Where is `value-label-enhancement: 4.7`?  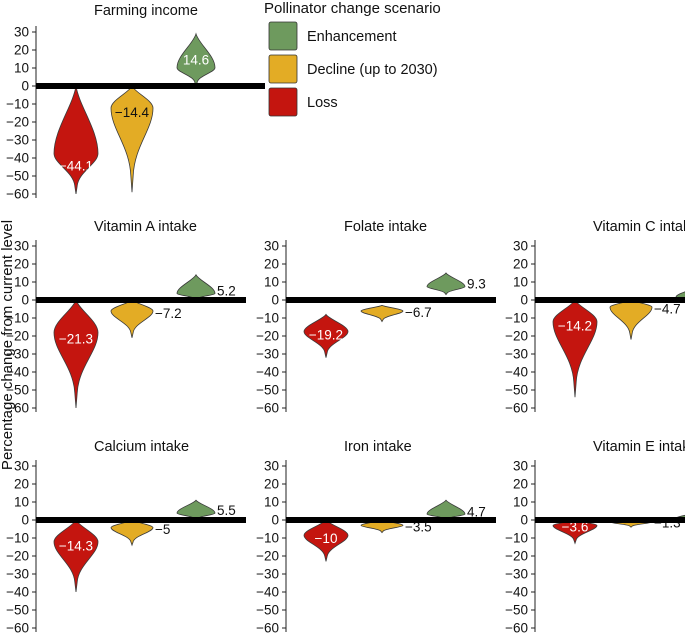 value-label-enhancement: 4.7 is located at coordinates (476, 512).